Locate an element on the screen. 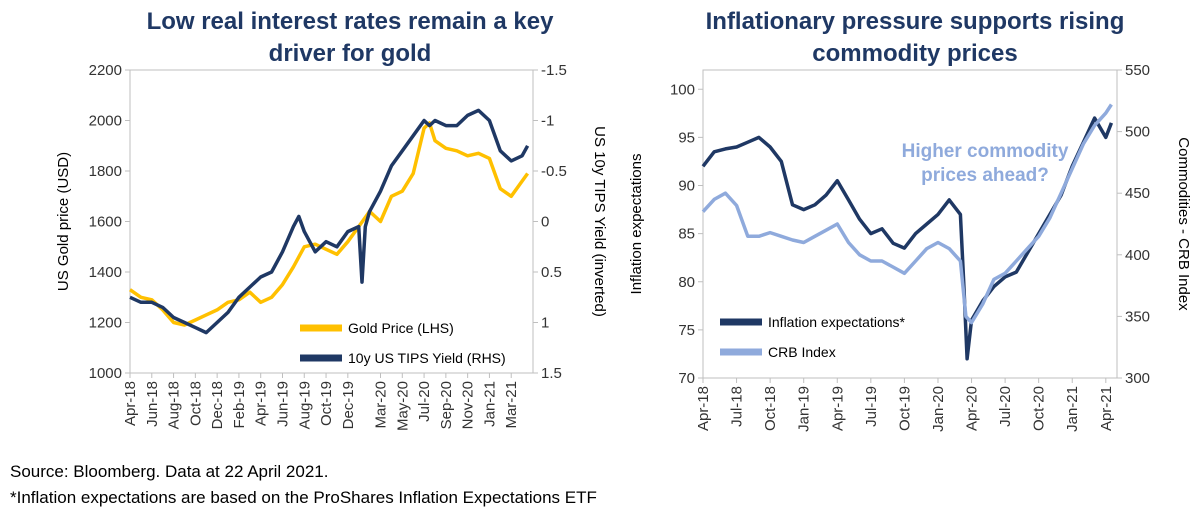 This screenshot has height=519, width=1200. legend-label: Inflation expectations* is located at coordinates (837, 322).